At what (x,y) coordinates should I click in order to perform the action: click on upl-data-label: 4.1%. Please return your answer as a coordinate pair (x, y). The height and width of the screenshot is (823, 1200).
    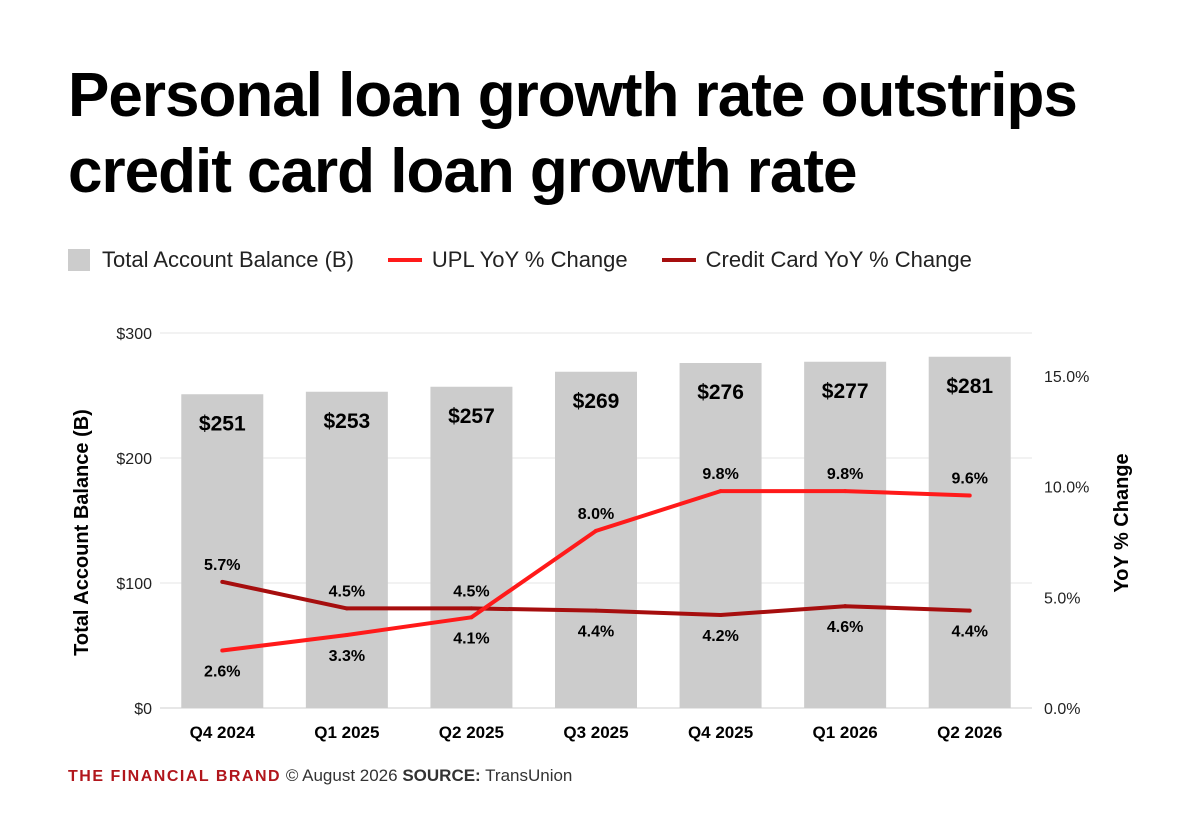
    Looking at the image, I should click on (471, 638).